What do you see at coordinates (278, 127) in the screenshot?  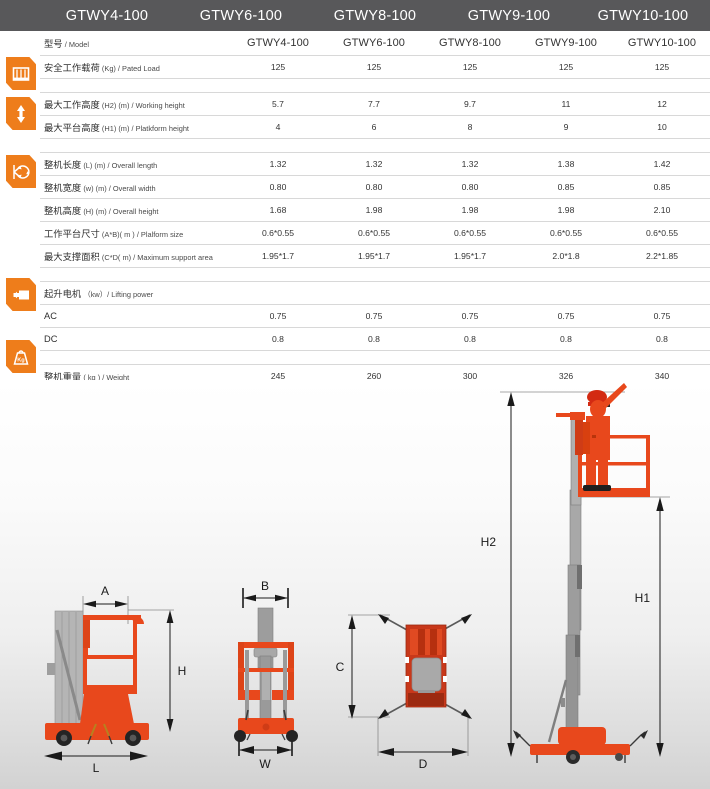 I see `cell-value: 4` at bounding box center [278, 127].